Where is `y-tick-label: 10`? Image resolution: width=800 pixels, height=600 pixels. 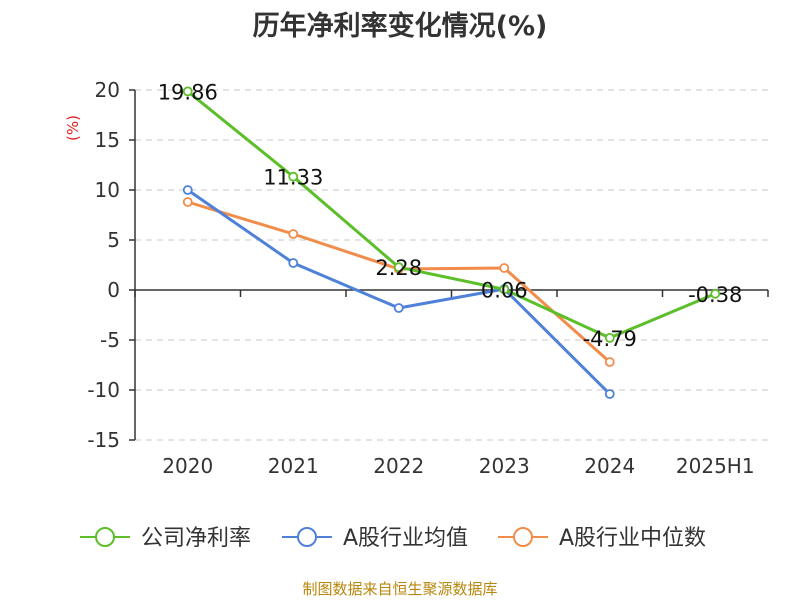 y-tick-label: 10 is located at coordinates (107, 190).